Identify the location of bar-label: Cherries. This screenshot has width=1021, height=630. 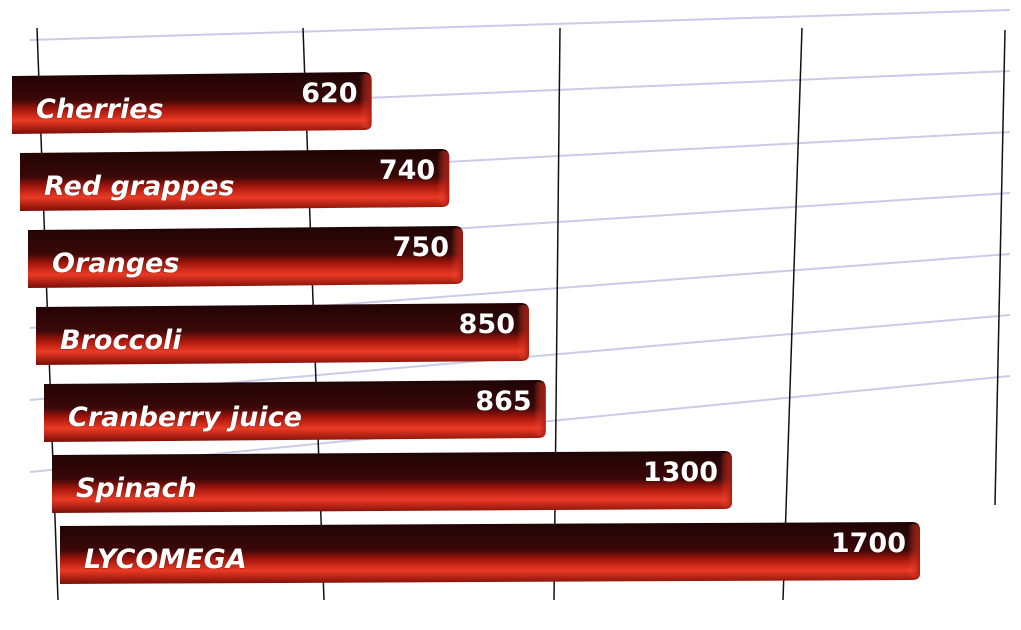
(100, 109).